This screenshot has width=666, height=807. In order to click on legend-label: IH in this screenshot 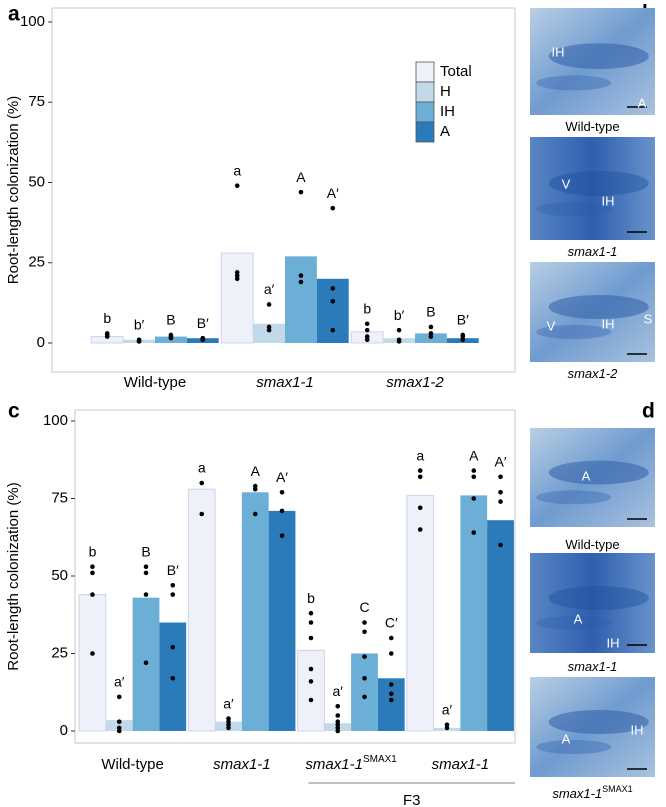, I will do `click(447, 111)`.